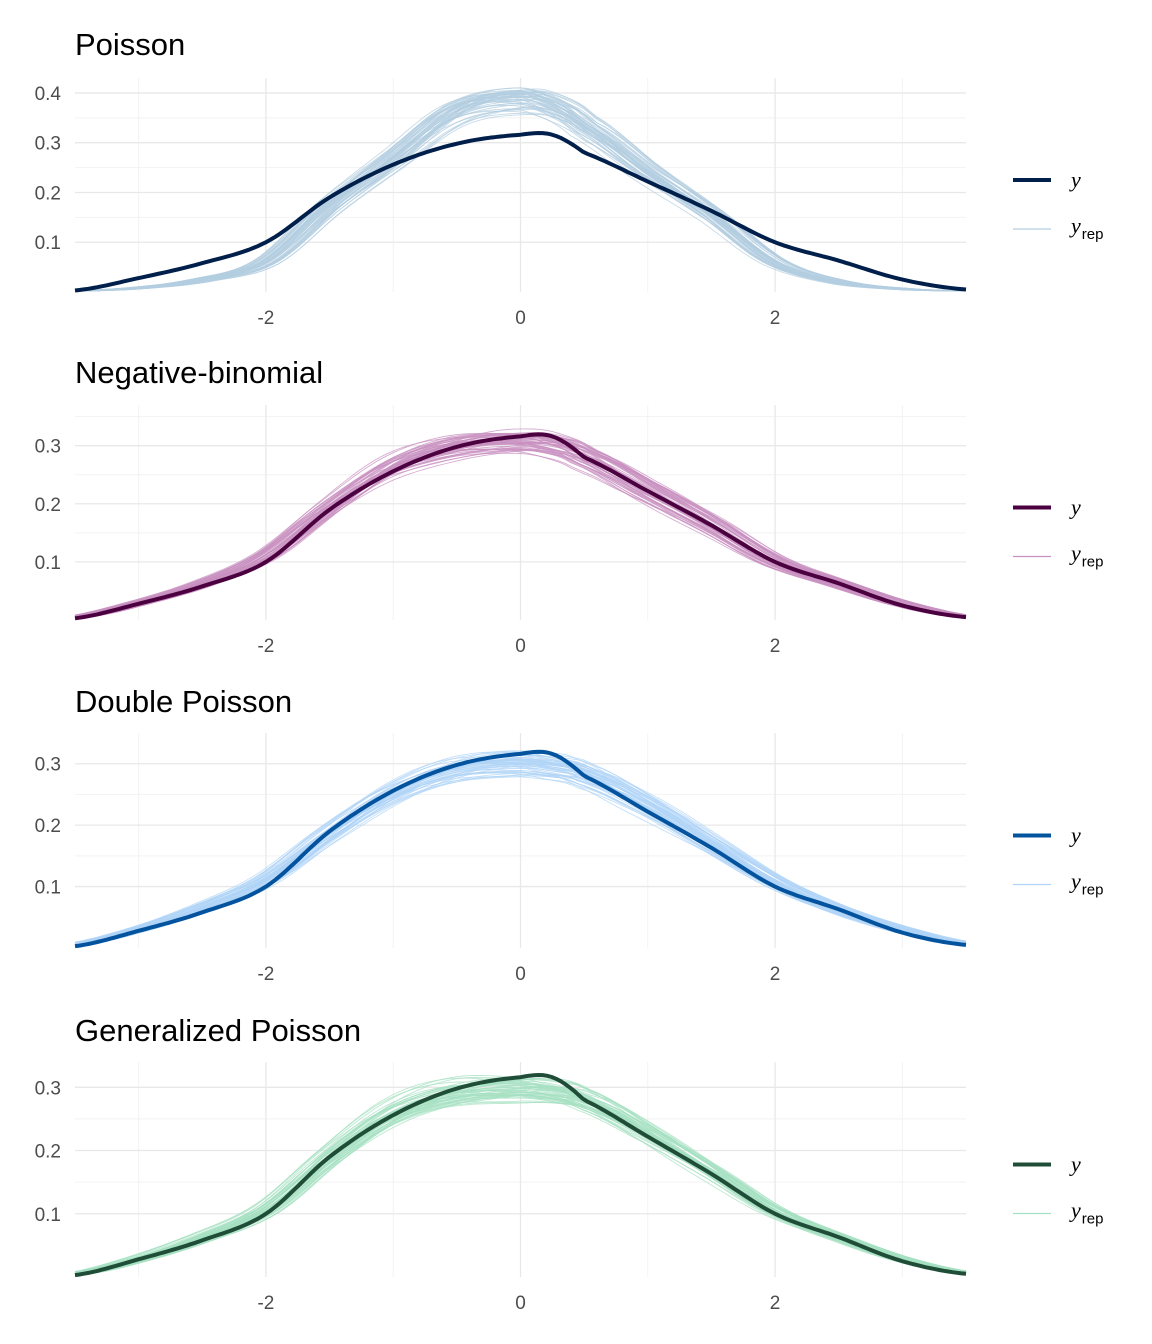 This screenshot has height=1344, width=1152. I want to click on panel-title: Poisson, so click(130, 44).